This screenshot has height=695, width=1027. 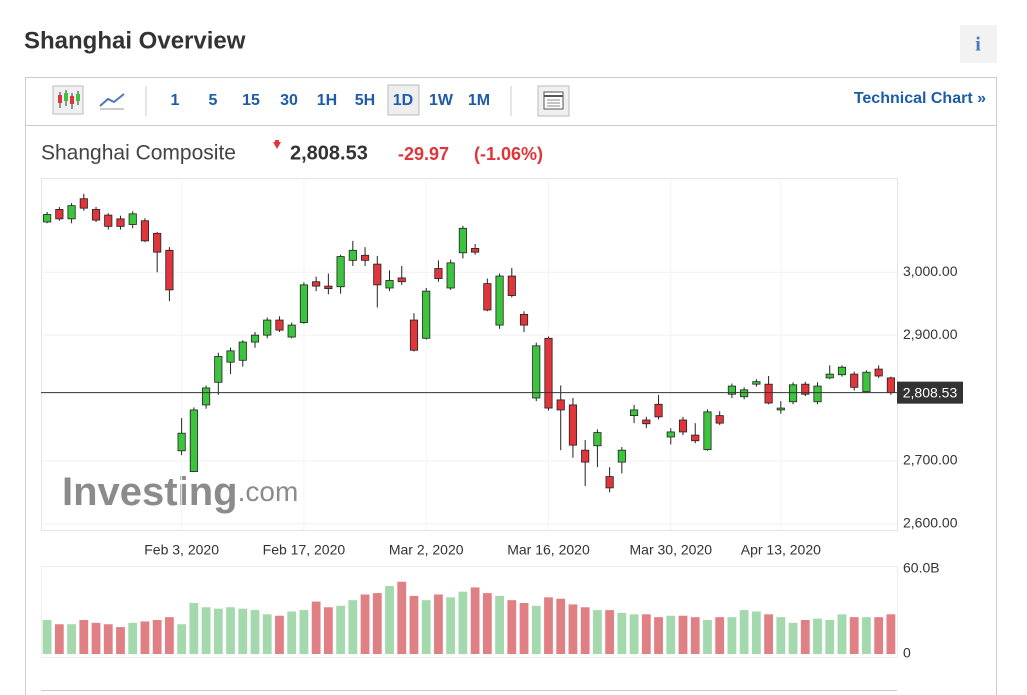 I want to click on info-icon: i, so click(x=978, y=45).